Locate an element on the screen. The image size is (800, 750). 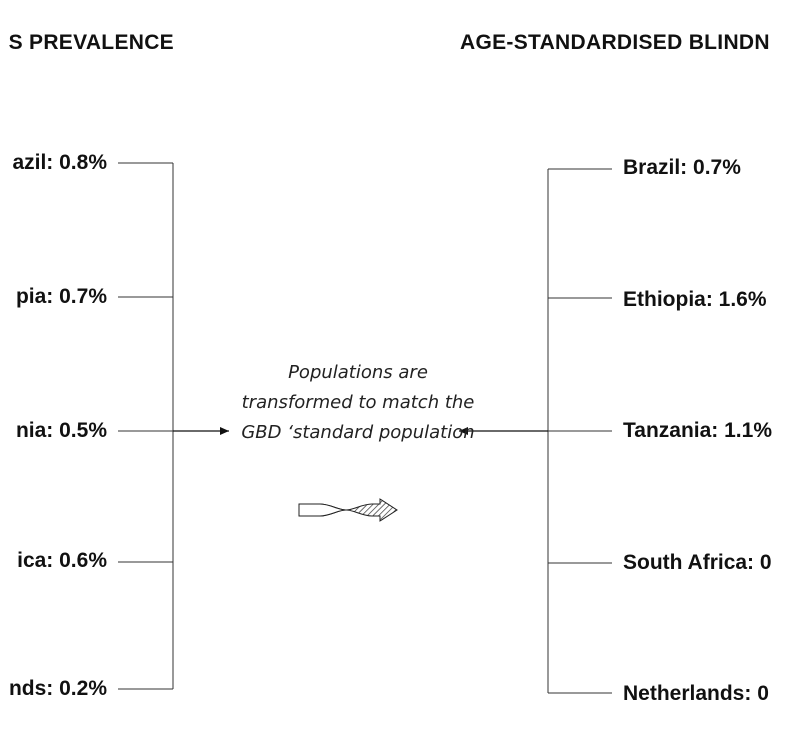
right-item-5: Netherlands: 0 is located at coordinates (696, 693).